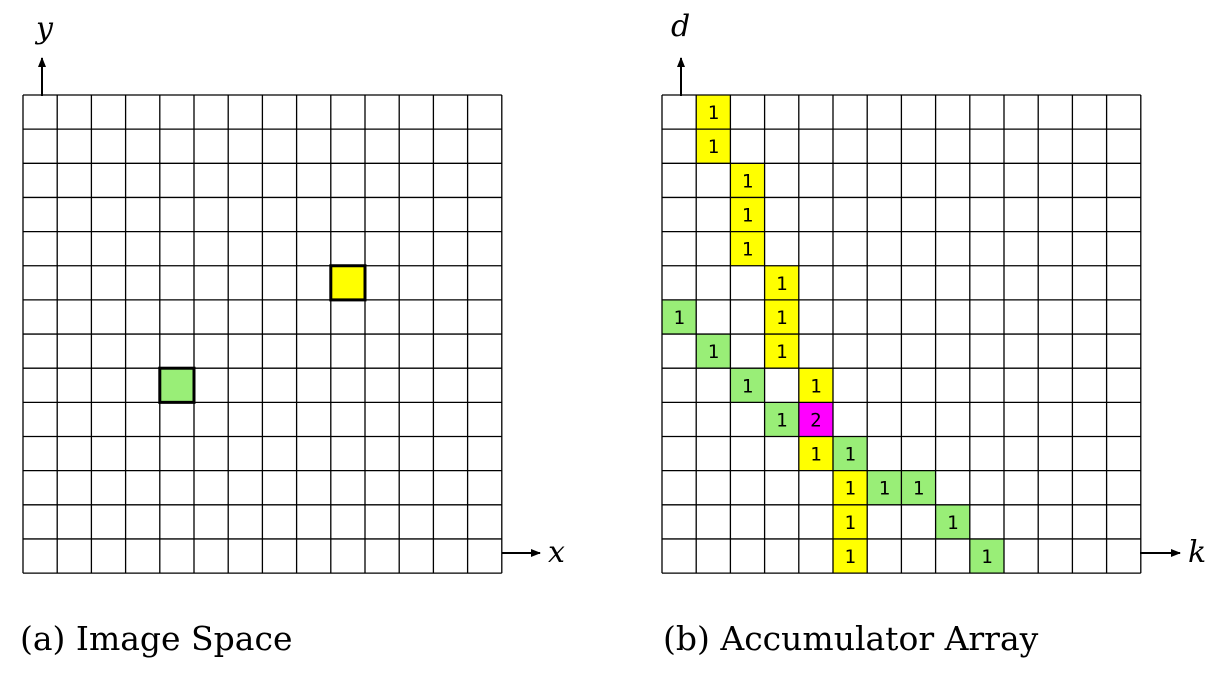  I want to click on accumulator-array-caption: (b) Accumulator Array, so click(851, 638).